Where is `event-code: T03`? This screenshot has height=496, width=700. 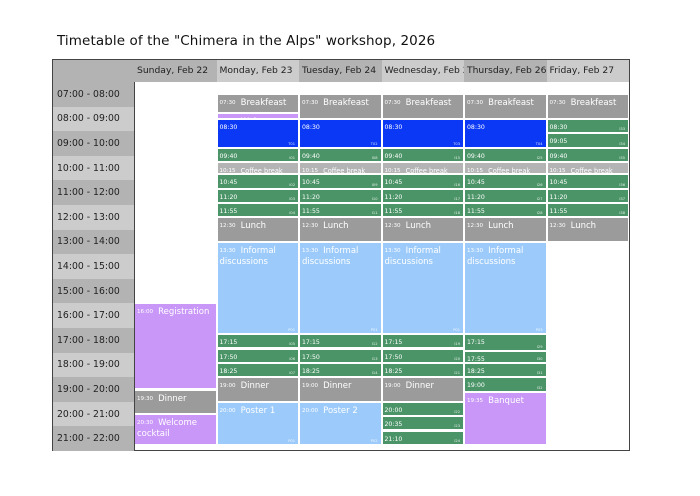
event-code: T03 is located at coordinates (456, 143).